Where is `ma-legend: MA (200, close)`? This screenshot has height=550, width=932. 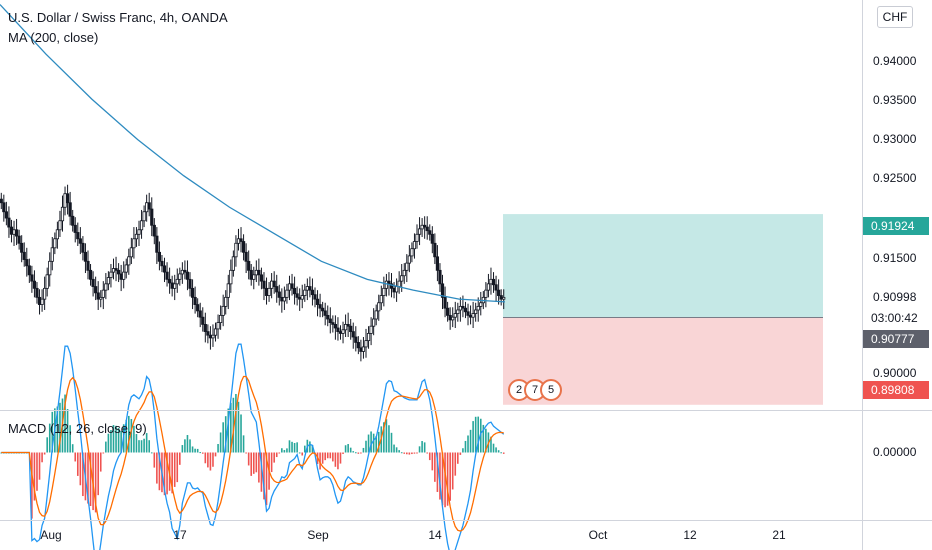 ma-legend: MA (200, close) is located at coordinates (53, 37).